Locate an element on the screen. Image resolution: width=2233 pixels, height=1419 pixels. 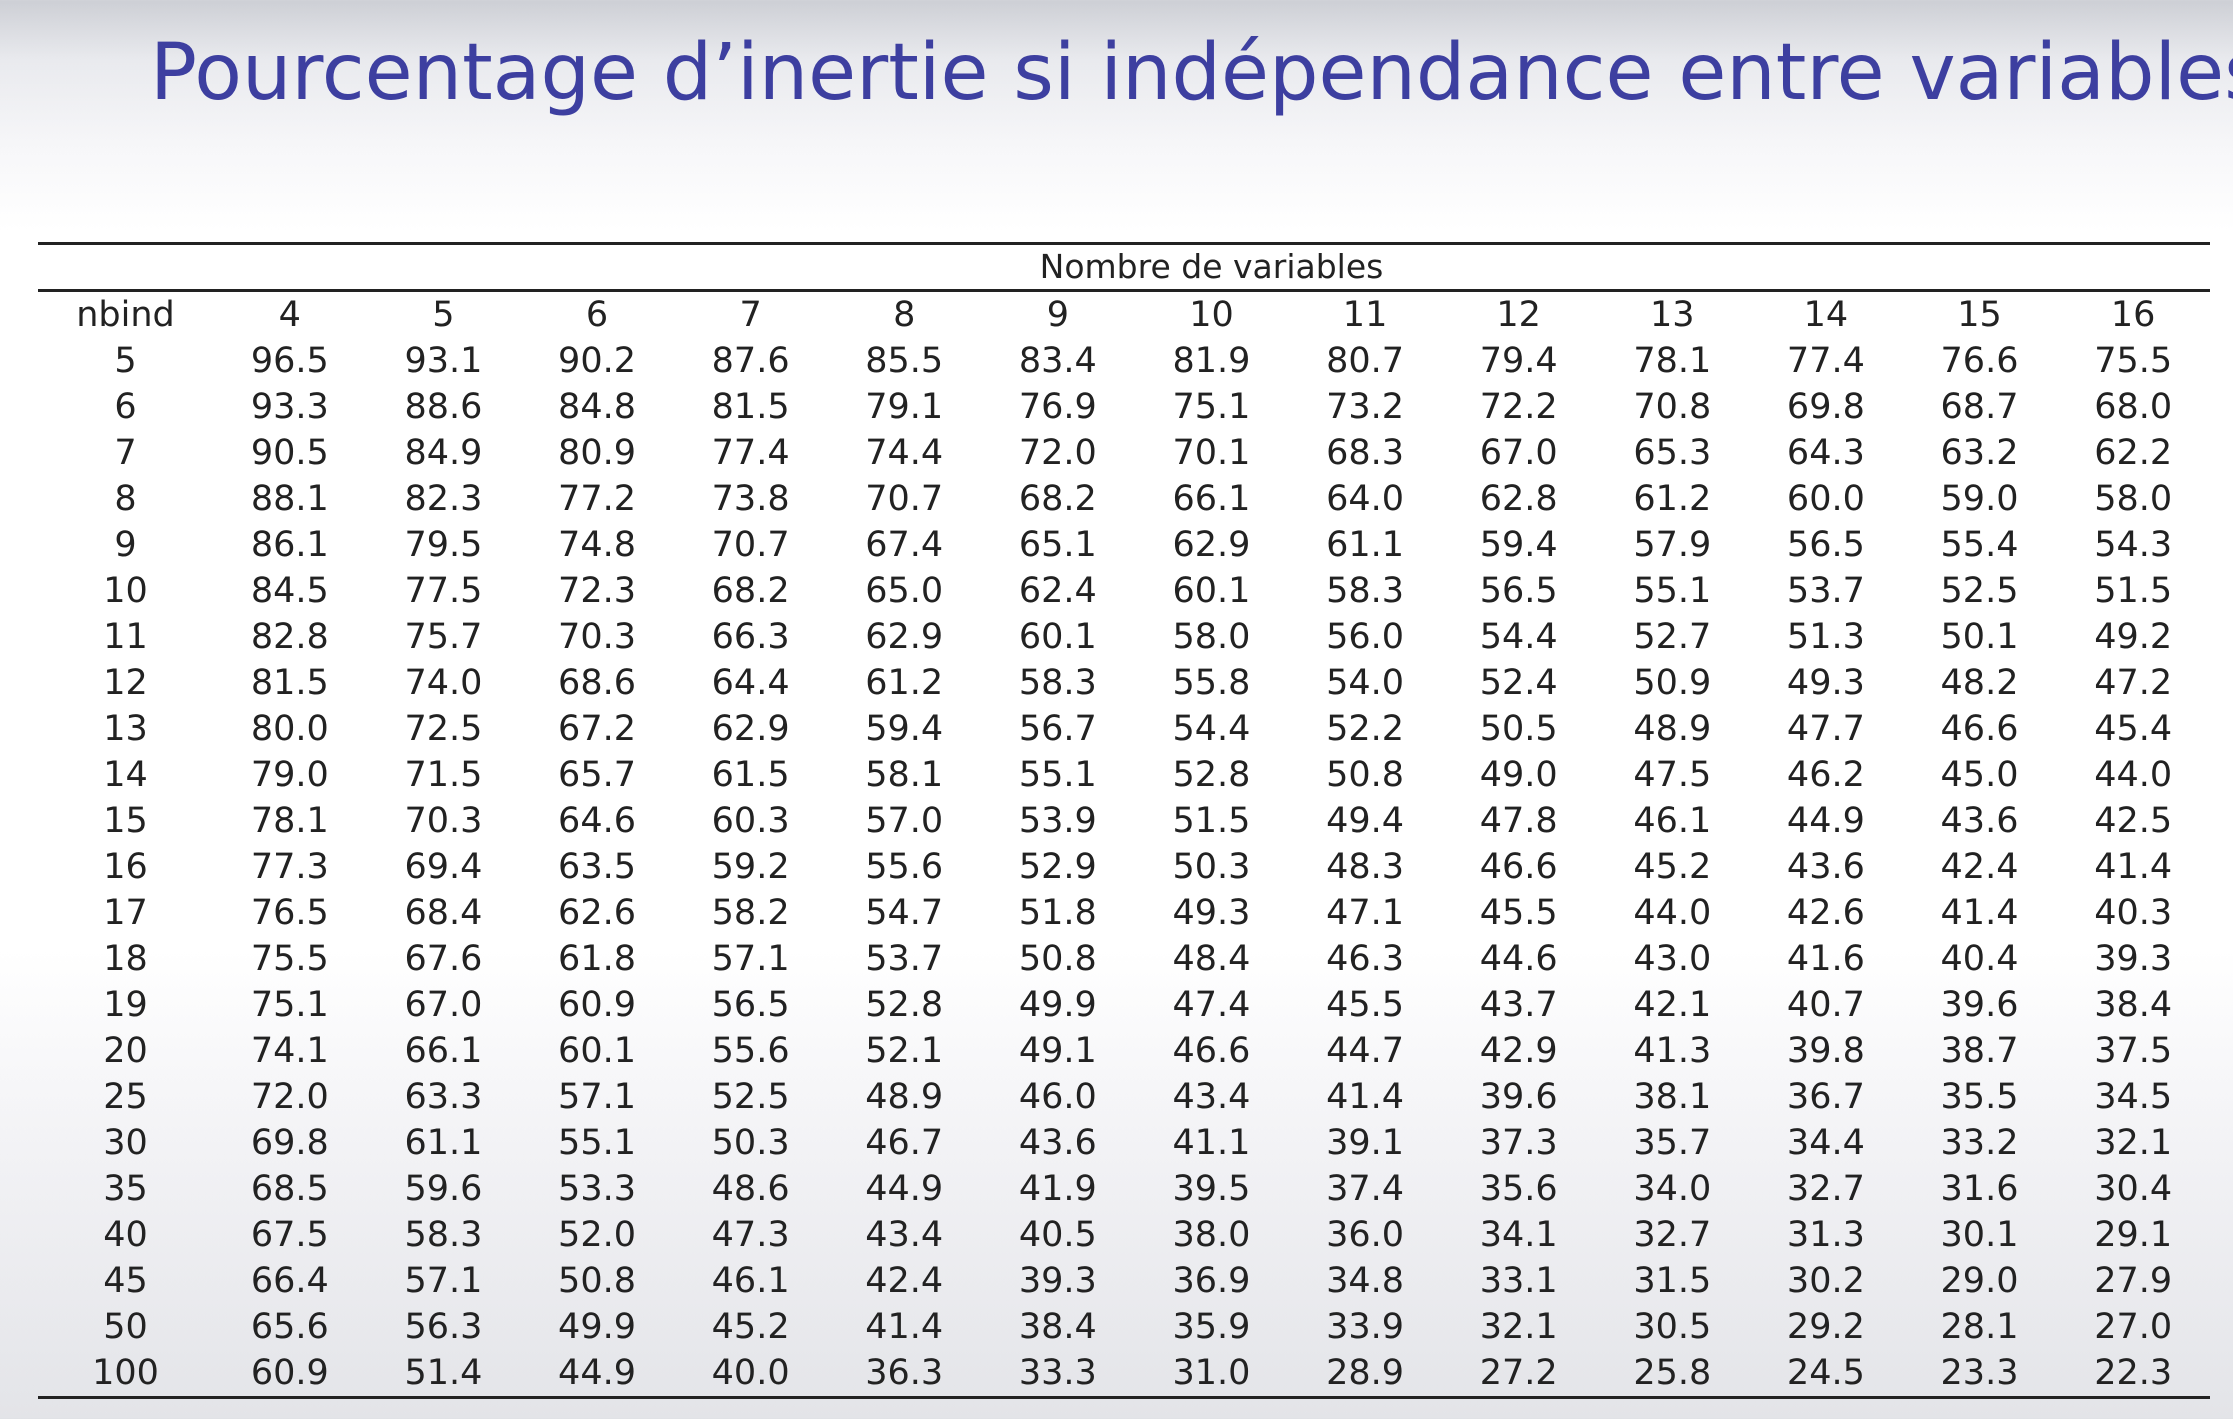
column-header: 14 is located at coordinates (1826, 315).